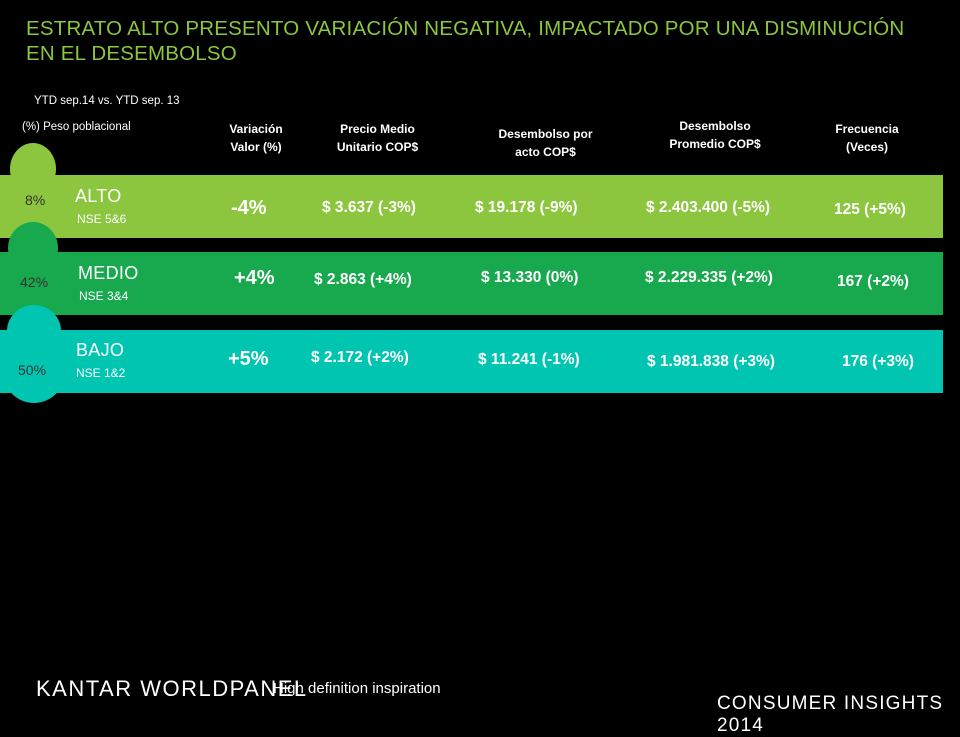 The image size is (960, 737). I want to click on bajo-desembolso-acto: $ 11.241 (-1%), so click(529, 359).